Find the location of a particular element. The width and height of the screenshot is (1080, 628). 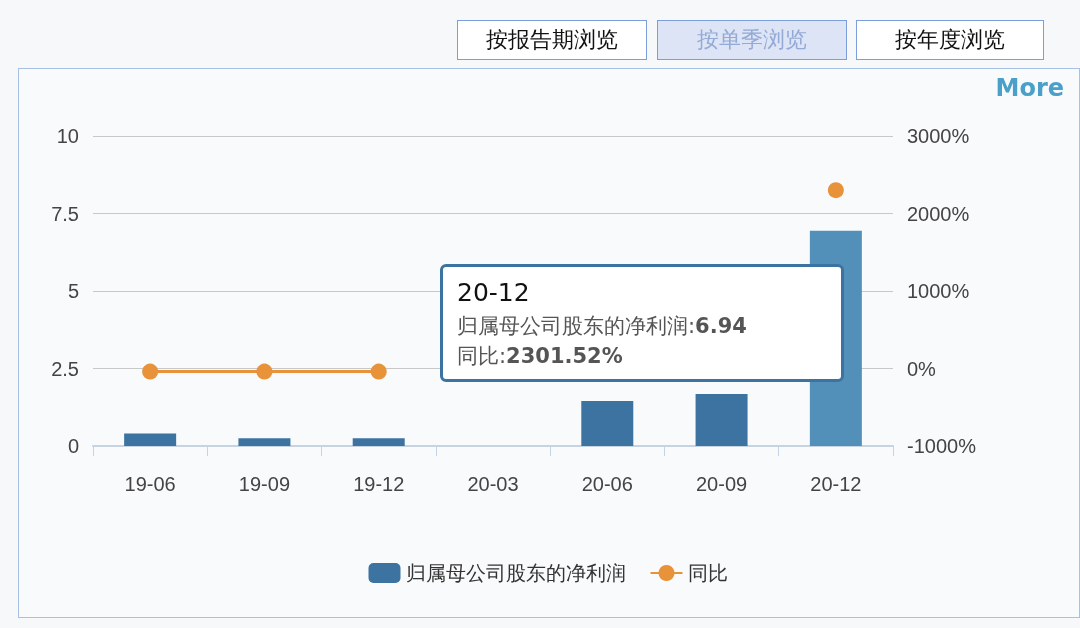

y-tick-label: 10 is located at coordinates (67, 136).